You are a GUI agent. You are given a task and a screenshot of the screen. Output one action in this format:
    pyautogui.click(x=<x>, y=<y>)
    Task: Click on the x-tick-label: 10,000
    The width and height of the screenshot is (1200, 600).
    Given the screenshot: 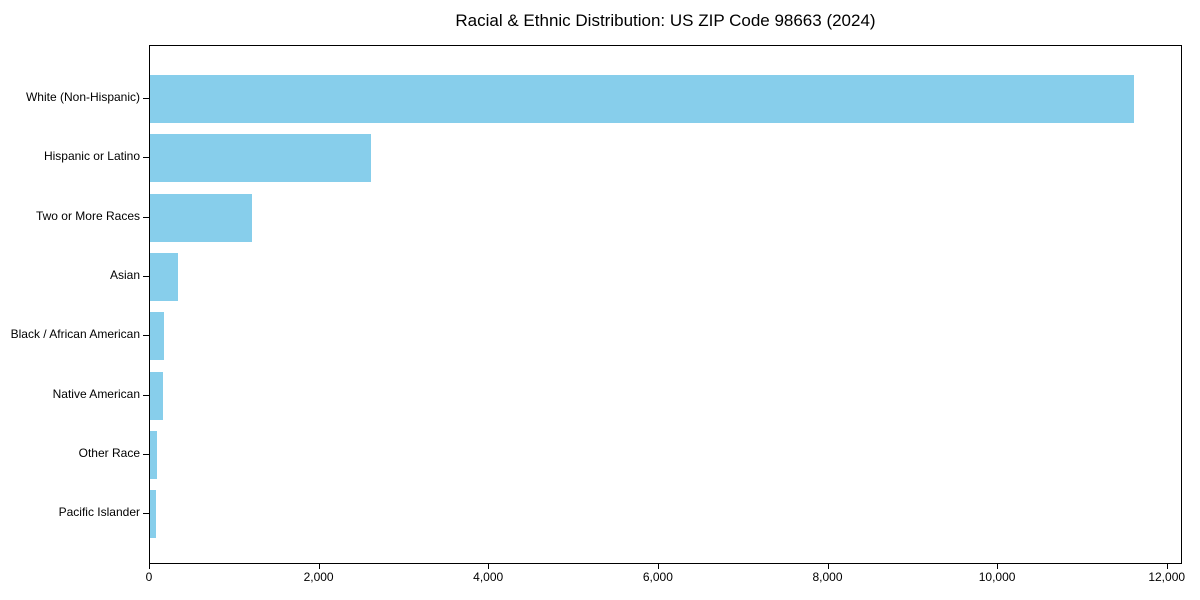 What is the action you would take?
    pyautogui.click(x=997, y=577)
    